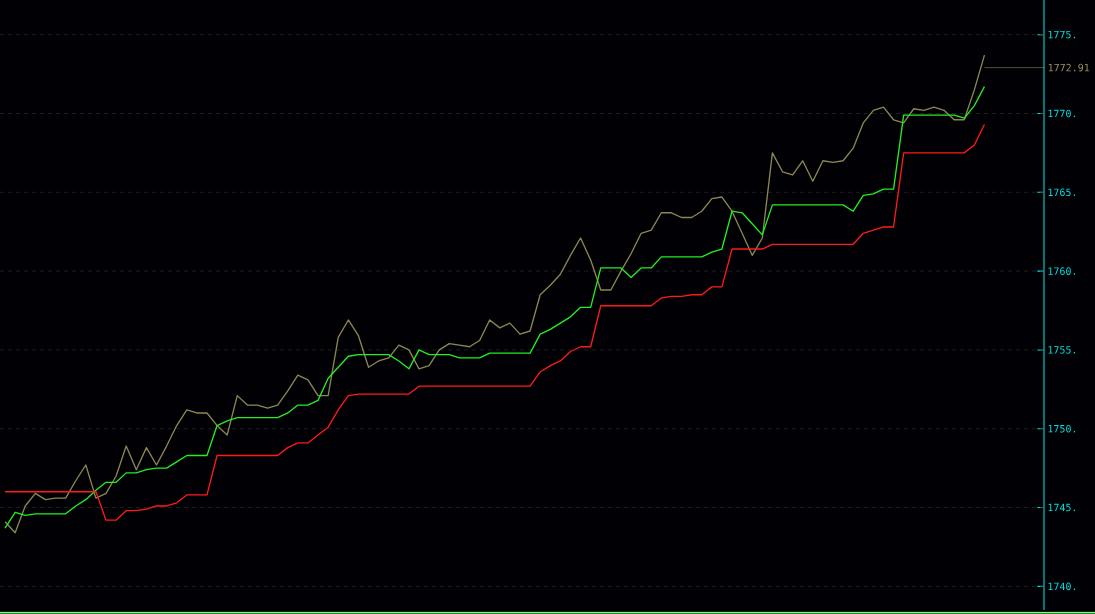  I want to click on y-tick-label: 1770., so click(1062, 113).